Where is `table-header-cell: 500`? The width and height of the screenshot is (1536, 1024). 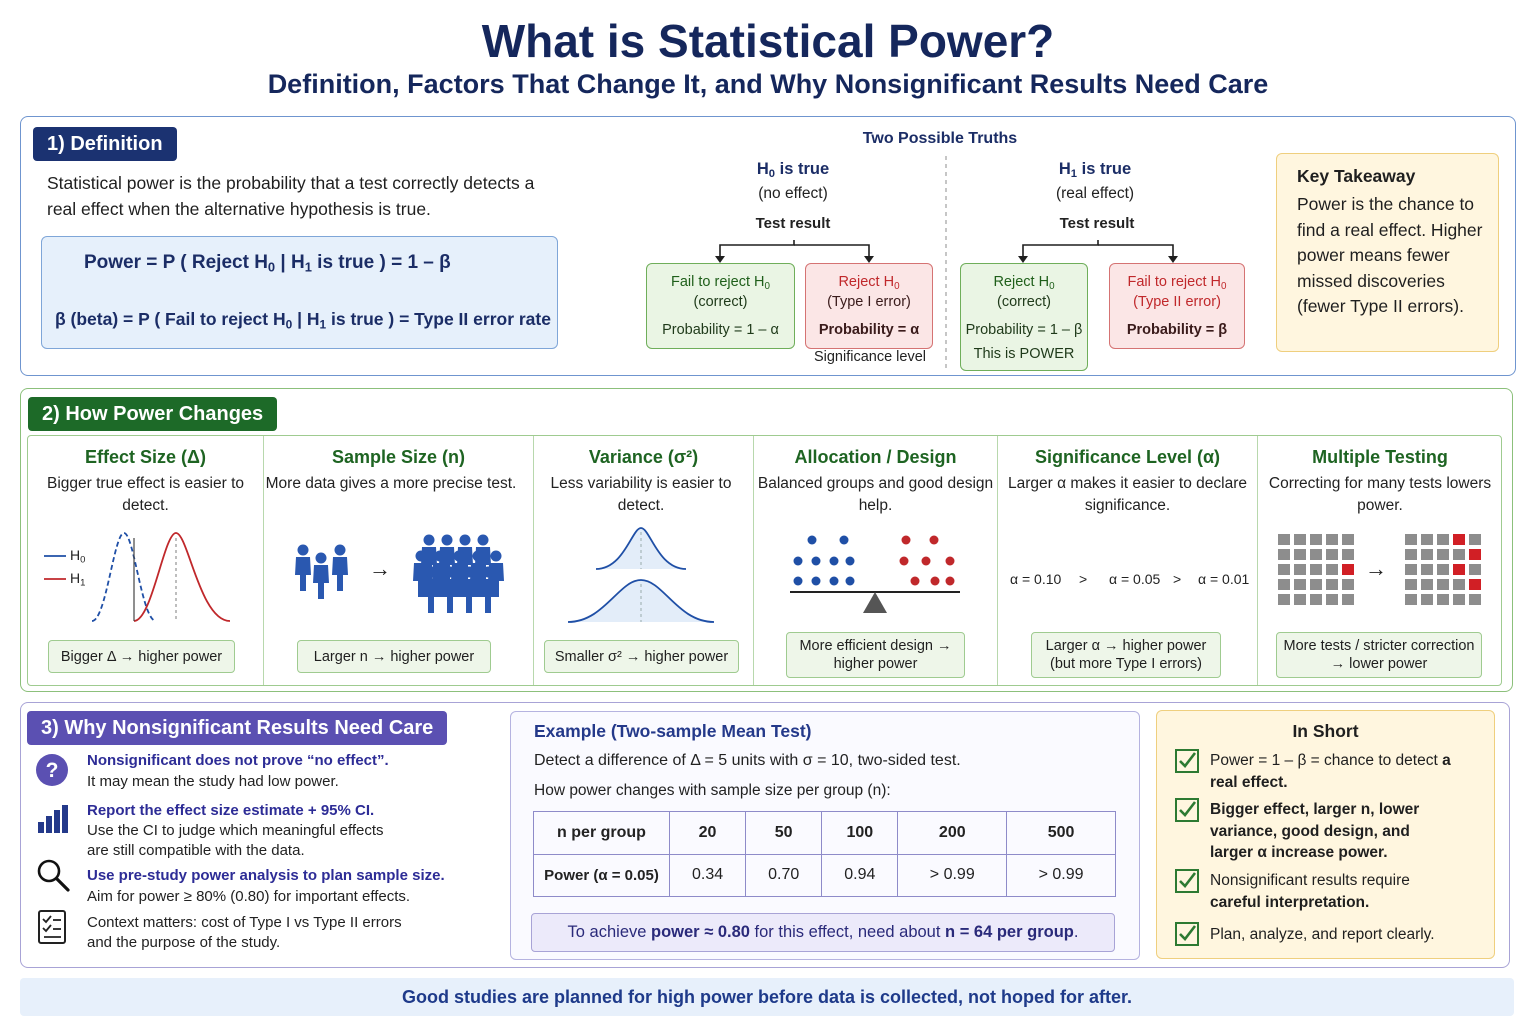
table-header-cell: 500 is located at coordinates (1061, 833).